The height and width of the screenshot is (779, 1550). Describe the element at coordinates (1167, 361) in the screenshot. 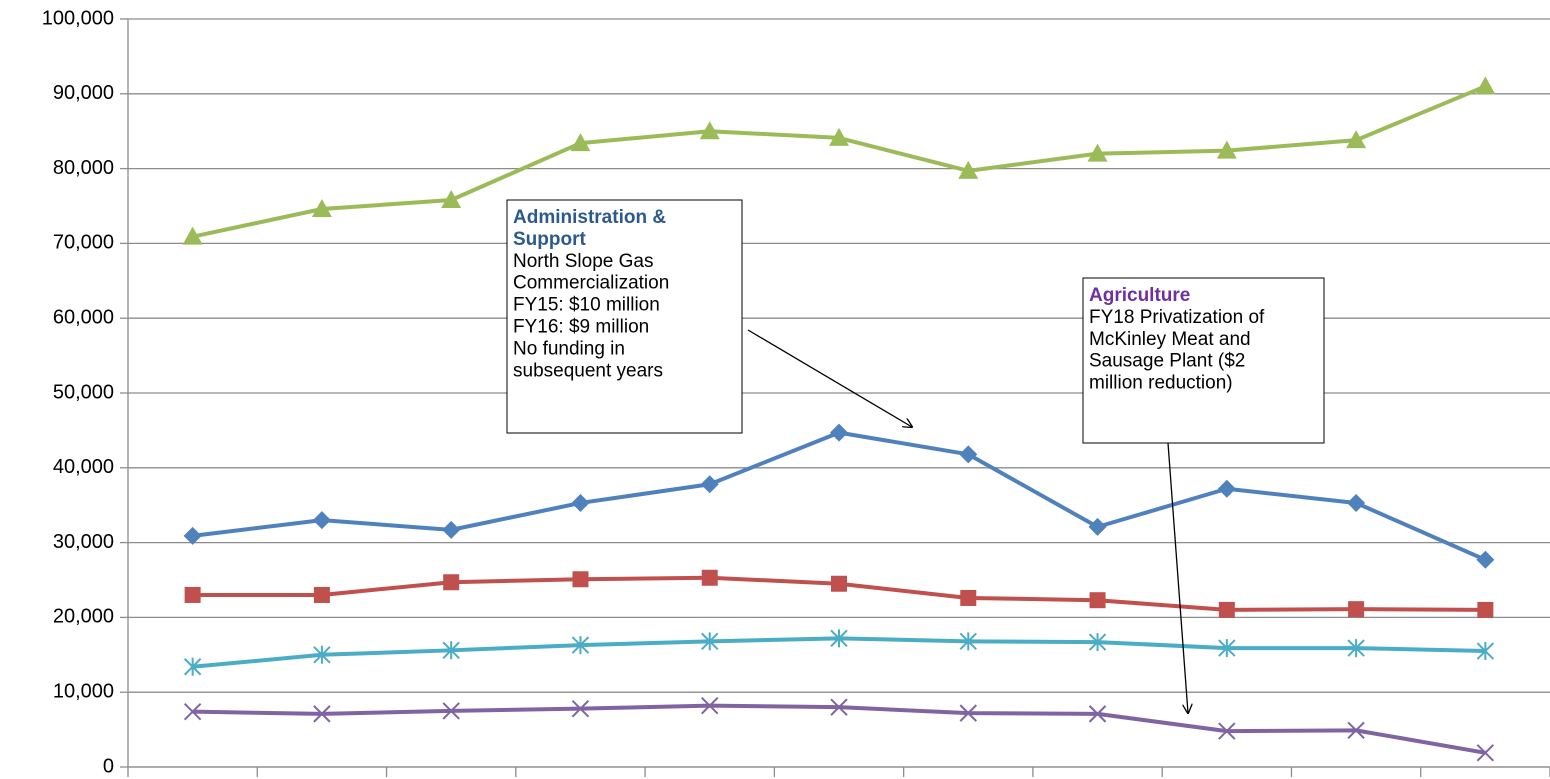

I see `annotation-text: Sausage Plant ($2` at that location.